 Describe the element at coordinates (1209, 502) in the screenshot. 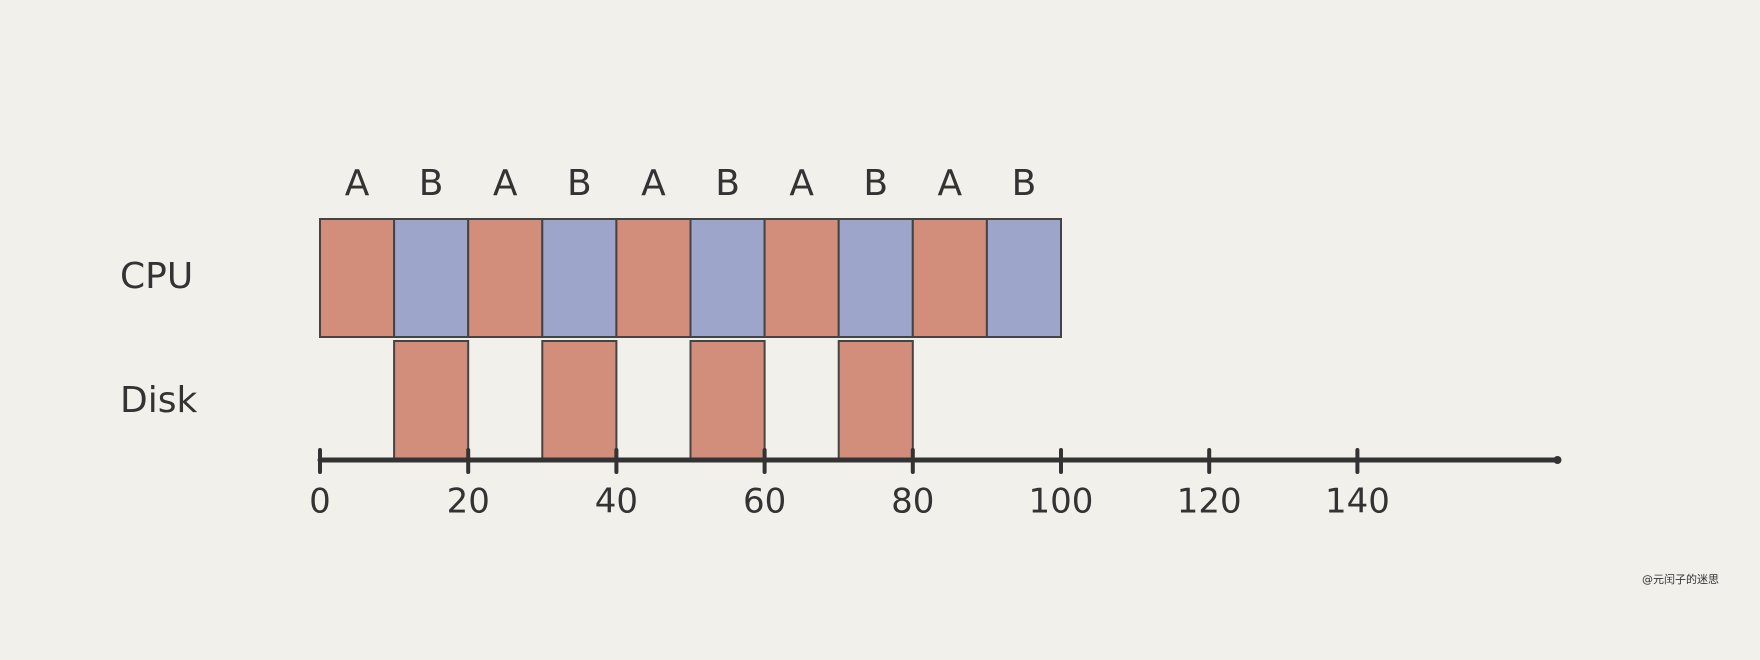

I see `x-tick-label: 120` at that location.